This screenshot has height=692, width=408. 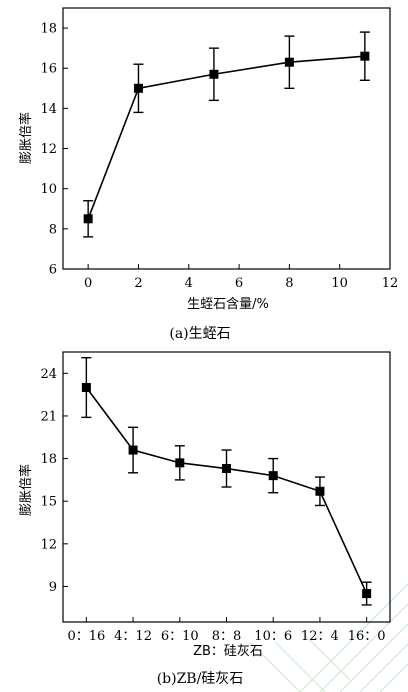 What do you see at coordinates (53, 229) in the screenshot?
I see `y-tick-label: 8` at bounding box center [53, 229].